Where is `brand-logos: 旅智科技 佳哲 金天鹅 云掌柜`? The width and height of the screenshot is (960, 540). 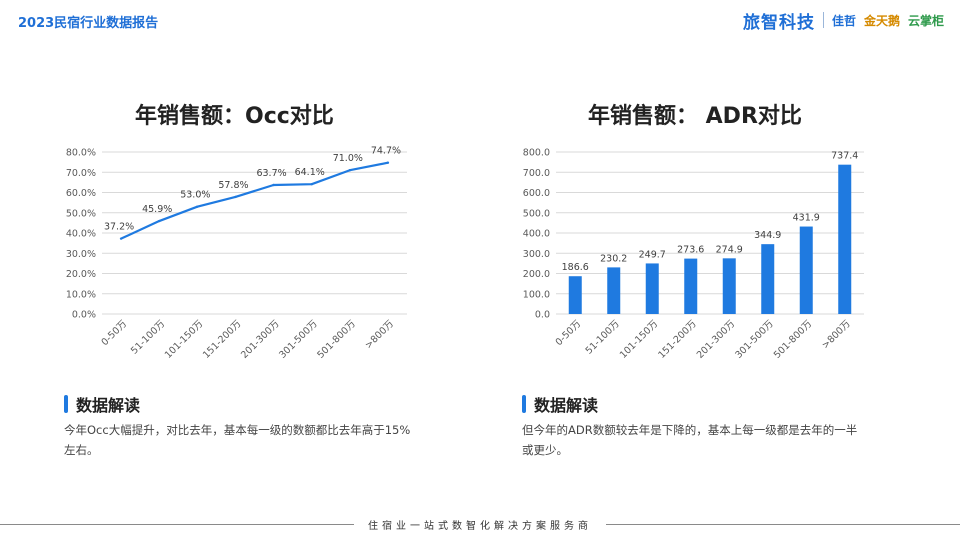 brand-logos: 旅智科技 佳哲 金天鹅 云掌柜 is located at coordinates (843, 21).